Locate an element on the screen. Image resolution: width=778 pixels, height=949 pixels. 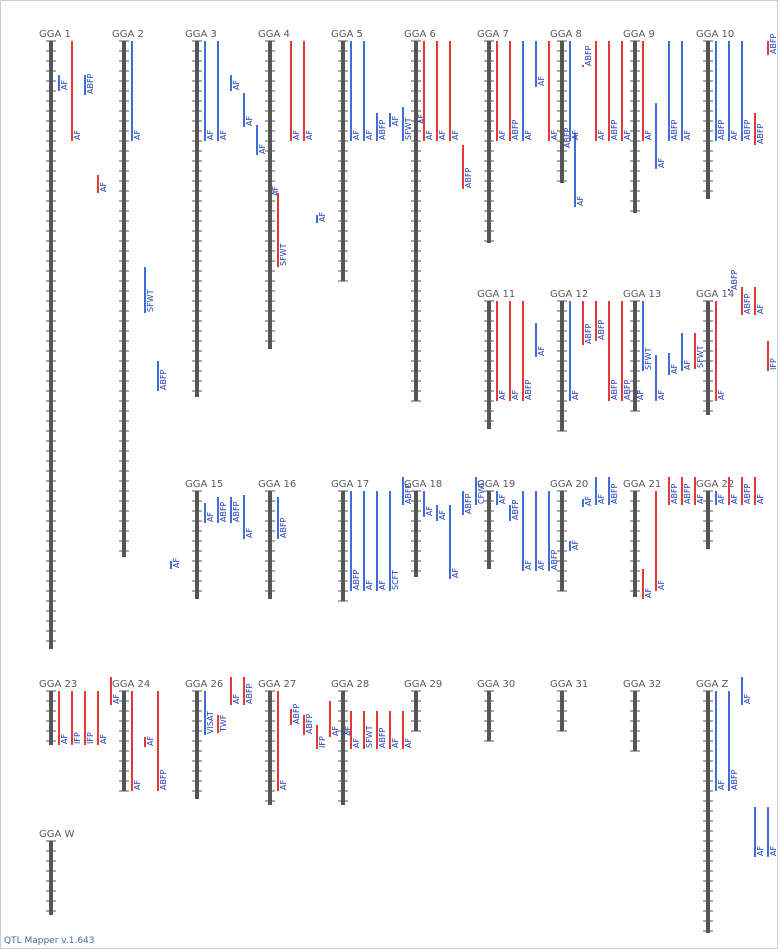
chromosome-gga-14: GGA 14 AF ABFP ABFP AF IFP is located at coordinates (736, 342).